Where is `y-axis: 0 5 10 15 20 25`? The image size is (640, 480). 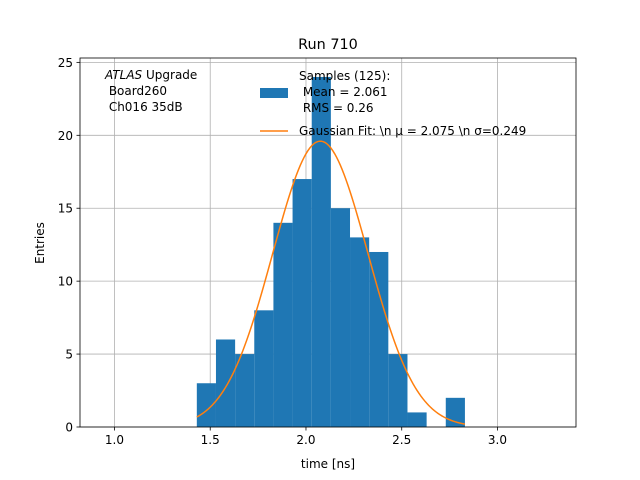 y-axis: 0 5 10 15 20 25 is located at coordinates (69, 245).